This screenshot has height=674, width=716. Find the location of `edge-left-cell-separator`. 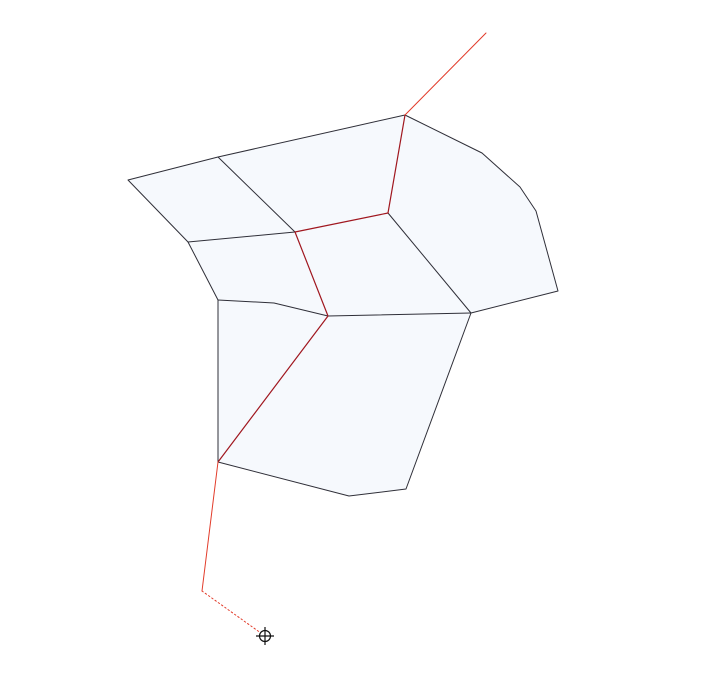

edge-left-cell-separator is located at coordinates (241, 237).